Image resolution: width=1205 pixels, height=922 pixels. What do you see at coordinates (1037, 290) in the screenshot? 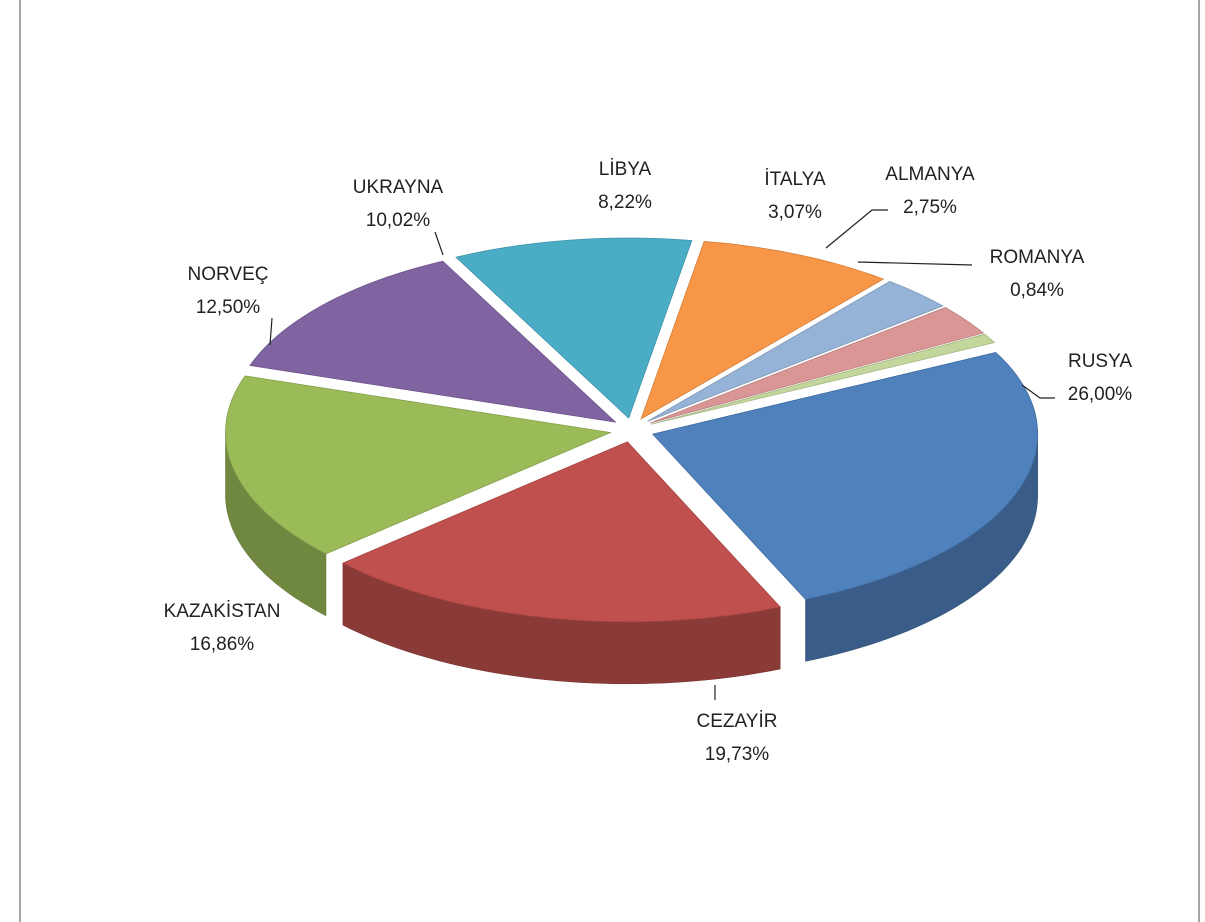
I see `data-label-value: 0,84%` at bounding box center [1037, 290].